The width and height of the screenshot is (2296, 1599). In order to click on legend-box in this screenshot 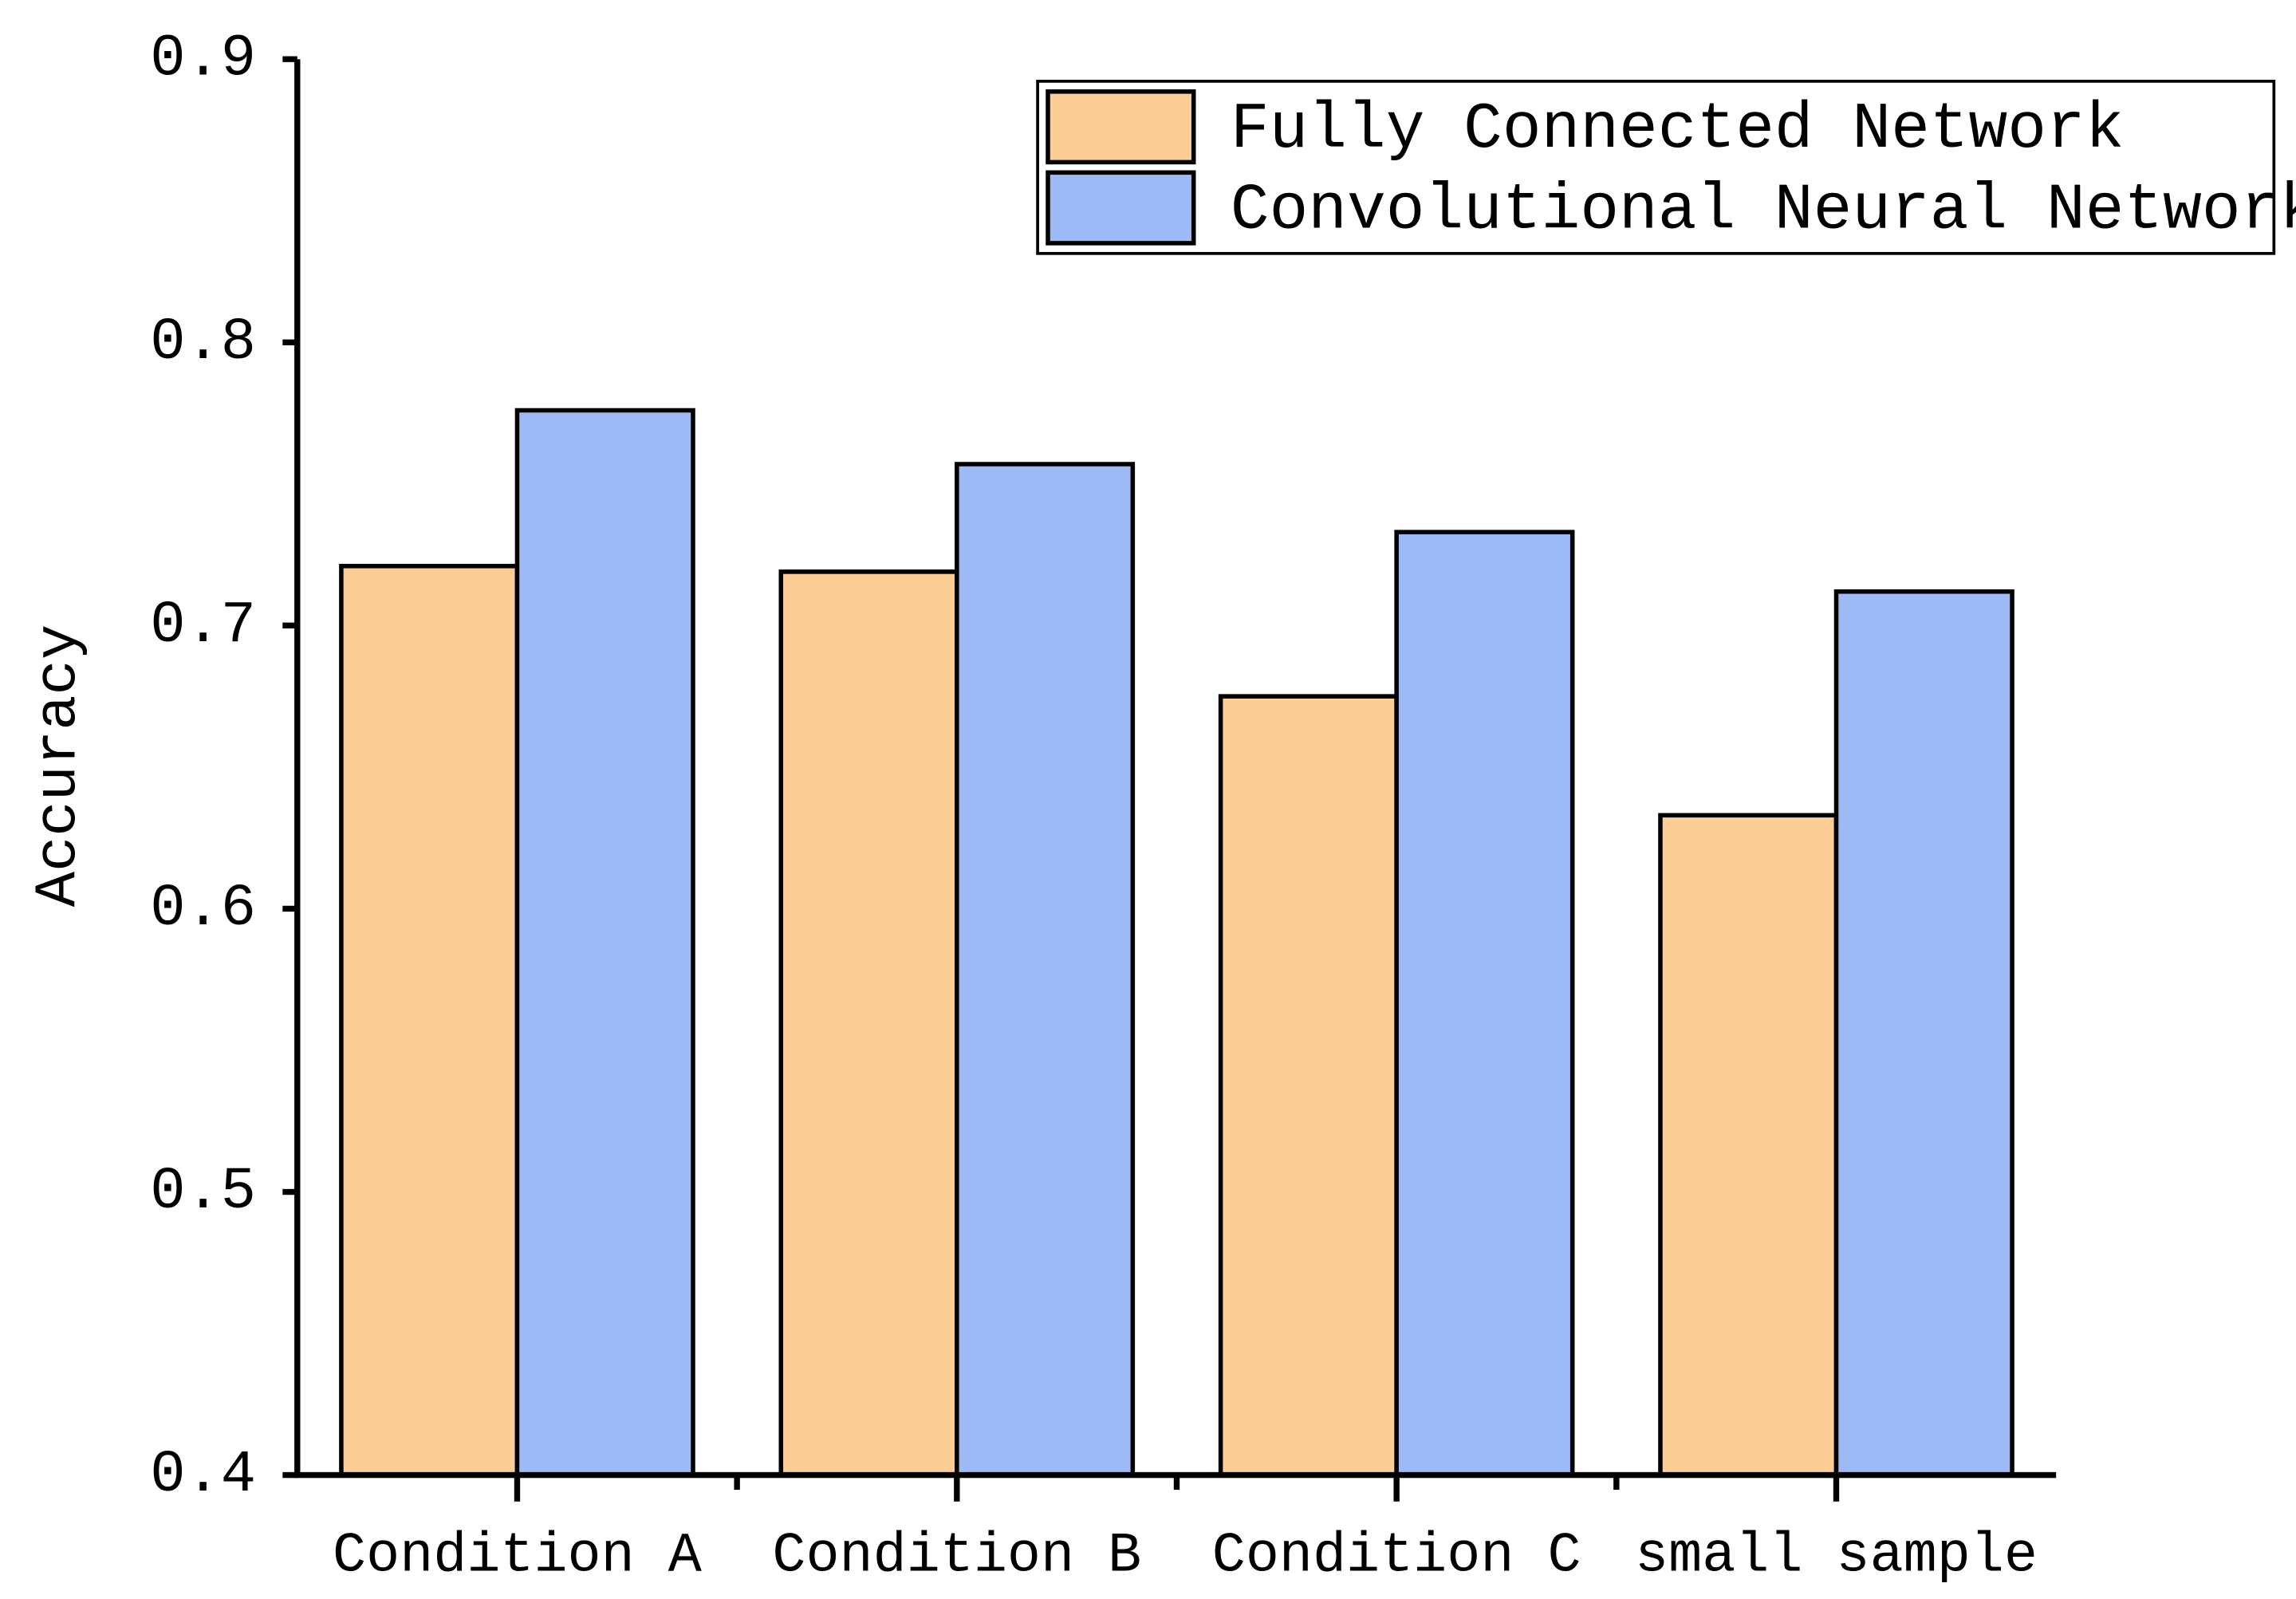, I will do `click(1656, 167)`.